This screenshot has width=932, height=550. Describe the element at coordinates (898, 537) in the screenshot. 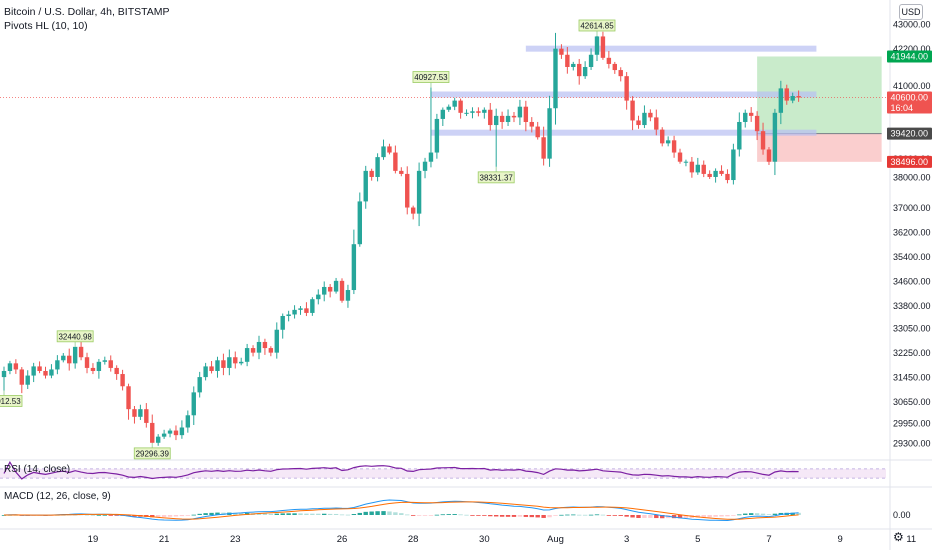

I see `gear-icon: ⚙` at that location.